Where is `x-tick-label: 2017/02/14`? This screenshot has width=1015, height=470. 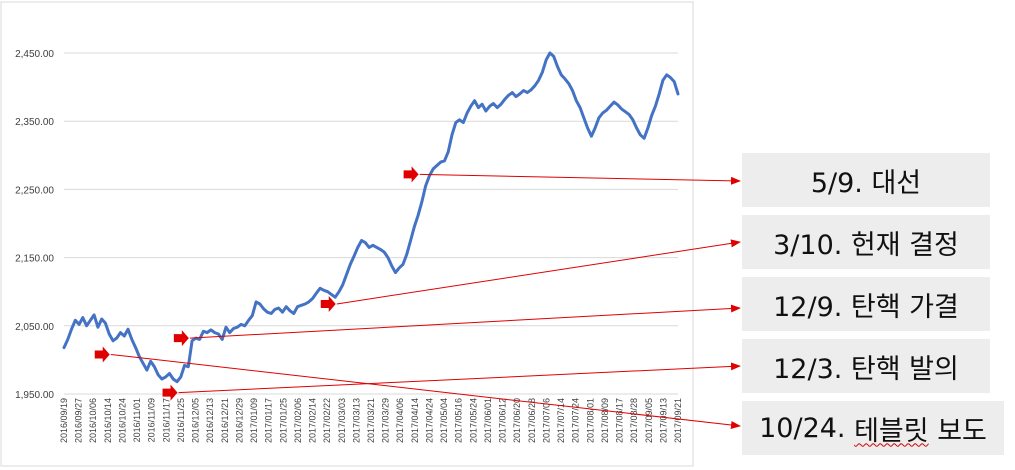
x-tick-label: 2017/02/14 is located at coordinates (313, 420).